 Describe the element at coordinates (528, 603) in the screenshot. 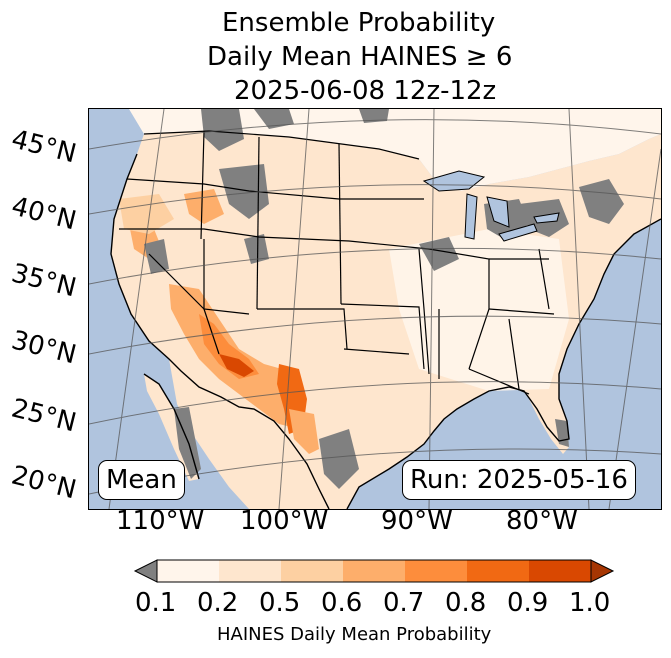

I see `colorbar-tick-6: 0.9` at that location.